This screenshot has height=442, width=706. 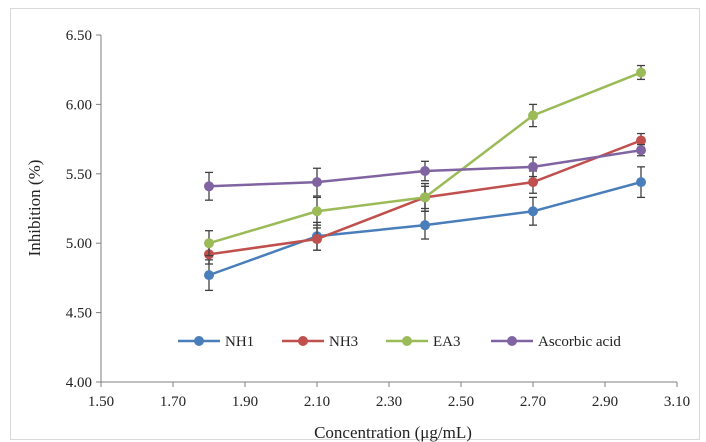 I want to click on legend-item: Ascorbic acid, so click(x=556, y=342).